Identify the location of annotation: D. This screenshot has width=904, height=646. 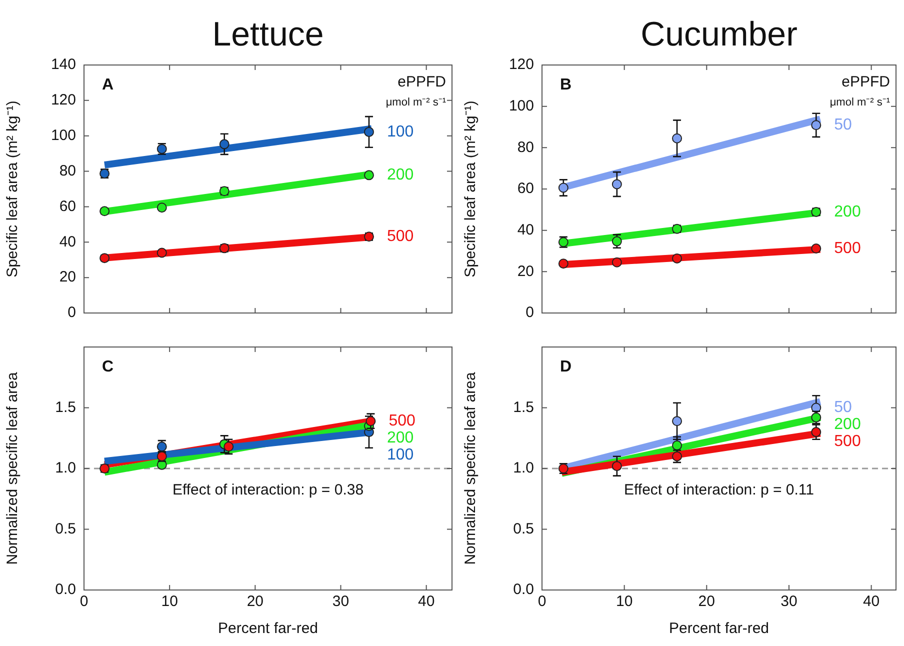
(566, 367).